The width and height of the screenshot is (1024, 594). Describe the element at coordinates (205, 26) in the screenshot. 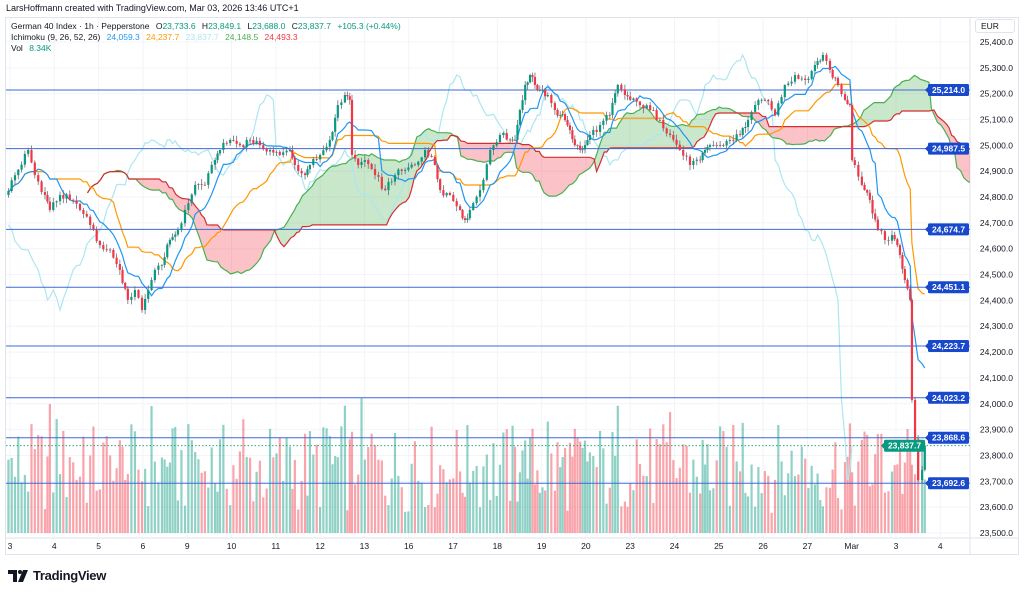

I see `high-label: H` at that location.